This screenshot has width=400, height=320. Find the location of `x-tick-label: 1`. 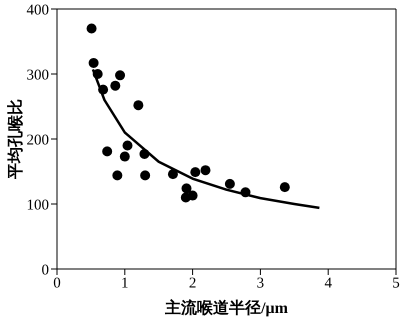

x-tick-label: 1 is located at coordinates (125, 284).